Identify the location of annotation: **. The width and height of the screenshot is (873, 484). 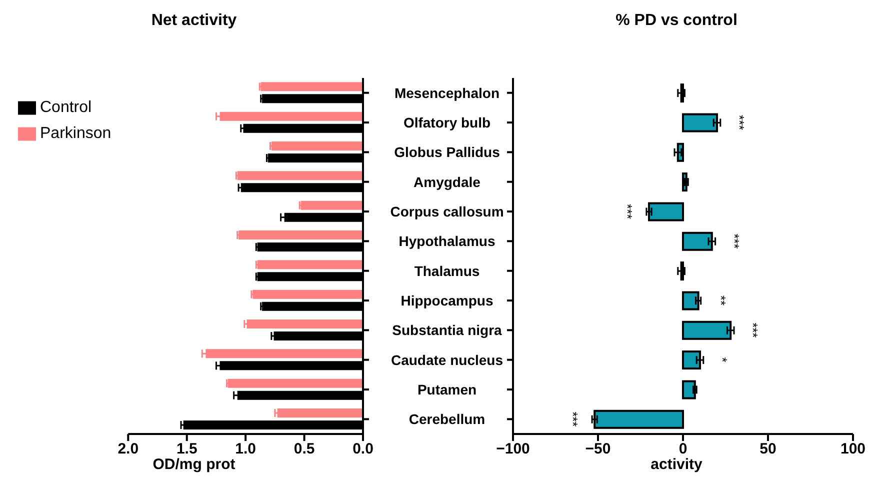
(720, 300).